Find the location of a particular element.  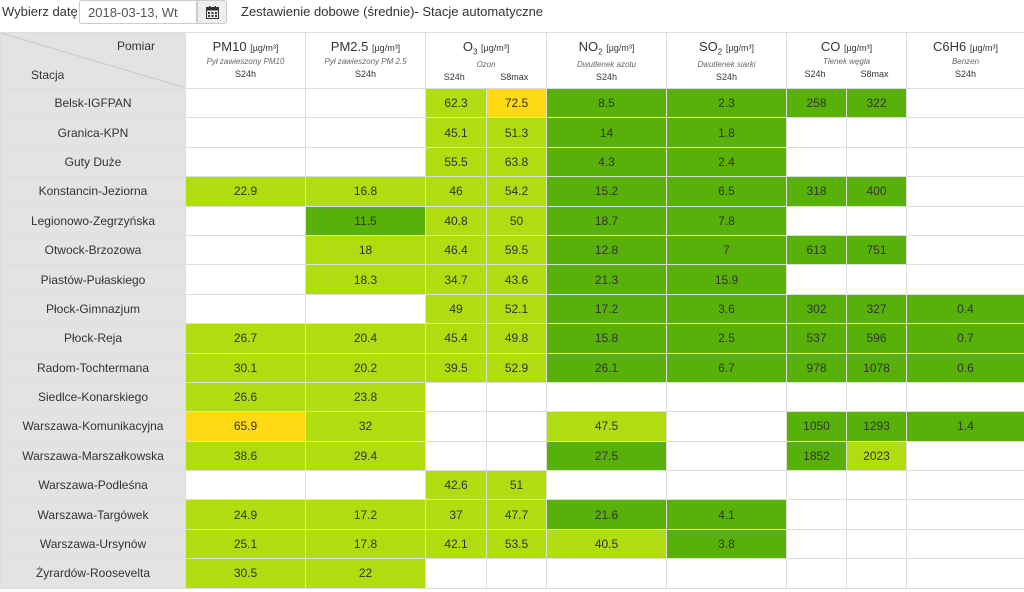

station-name: Żyrardów-Roosevelta is located at coordinates (93, 573).